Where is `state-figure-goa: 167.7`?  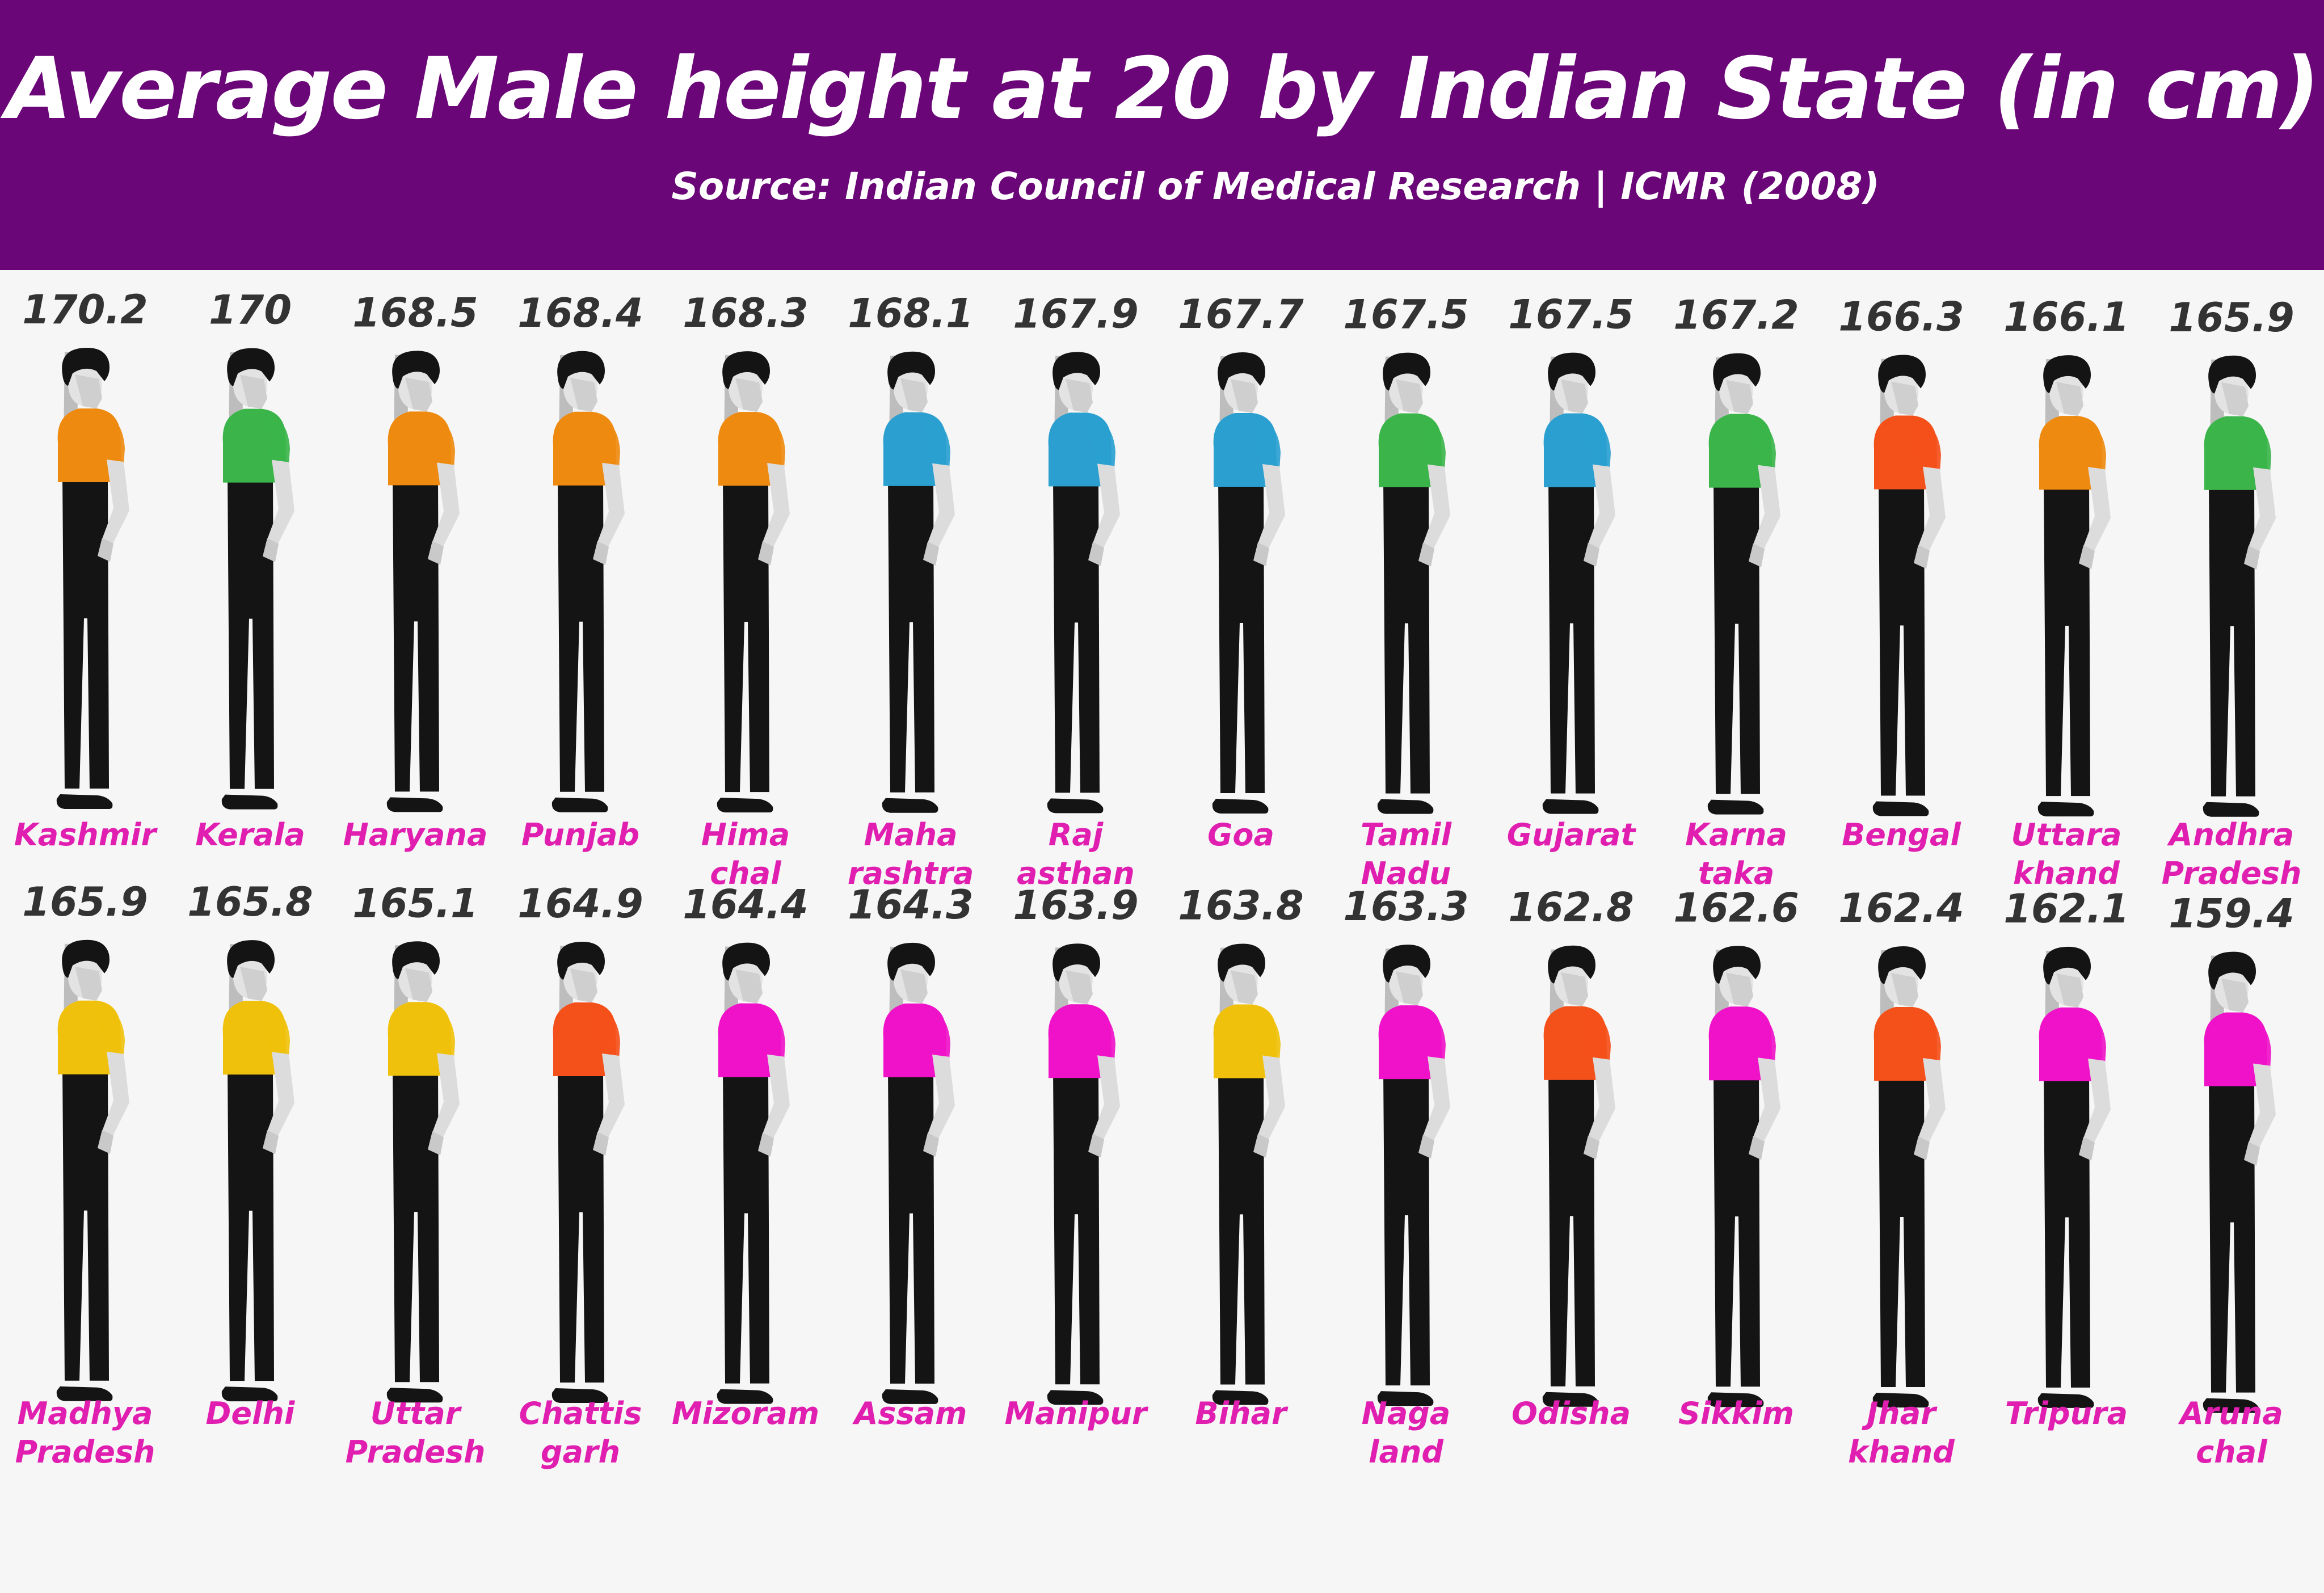
state-figure-goa: 167.7 is located at coordinates (1241, 552).